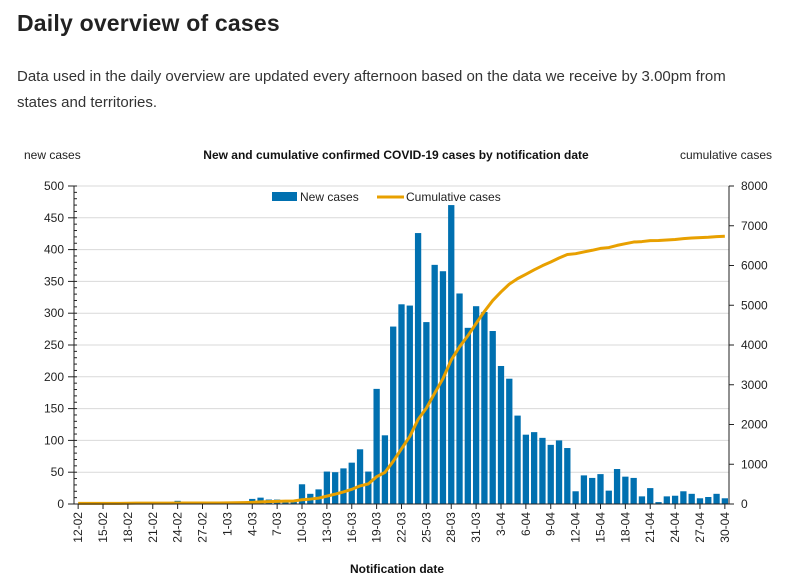  What do you see at coordinates (52, 155) in the screenshot?
I see `left-axis-title: new cases` at bounding box center [52, 155].